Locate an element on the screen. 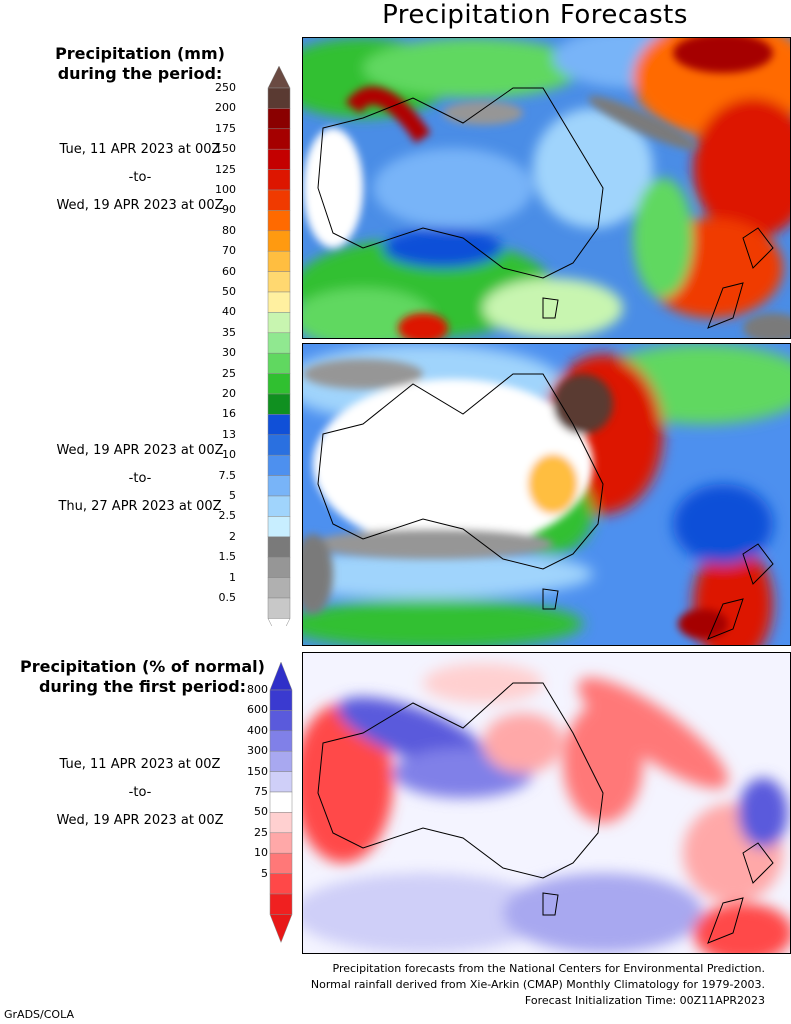  colorbar-tick-label: 1.5 is located at coordinates (227, 557).